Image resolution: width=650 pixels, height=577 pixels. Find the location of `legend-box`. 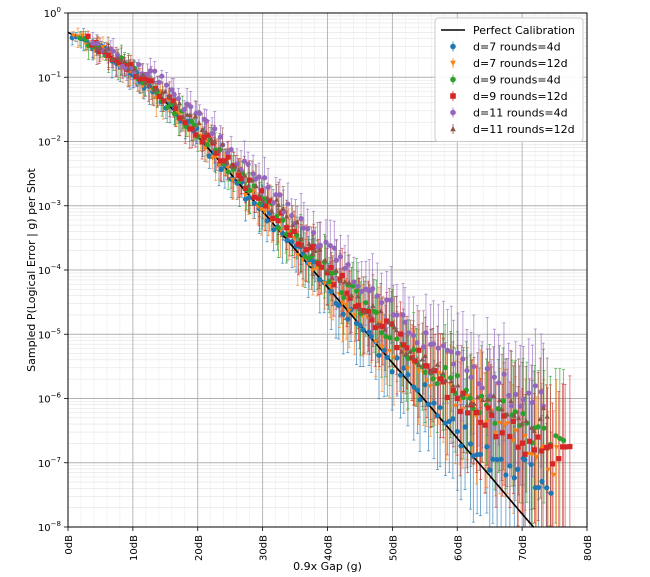

legend-box is located at coordinates (509, 79).